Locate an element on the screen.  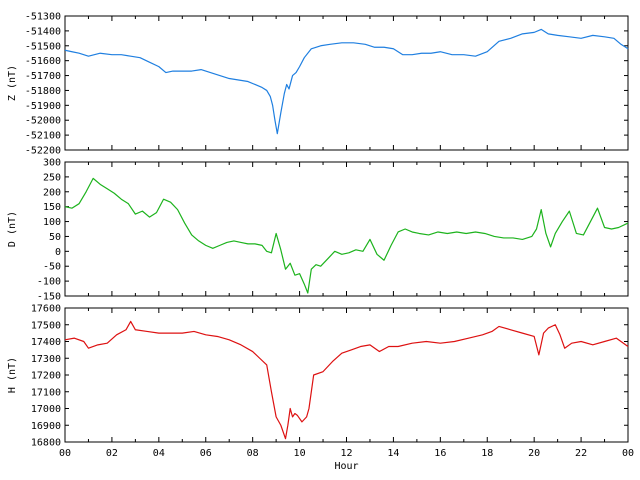
x-tick-label: 08 is located at coordinates (253, 453).